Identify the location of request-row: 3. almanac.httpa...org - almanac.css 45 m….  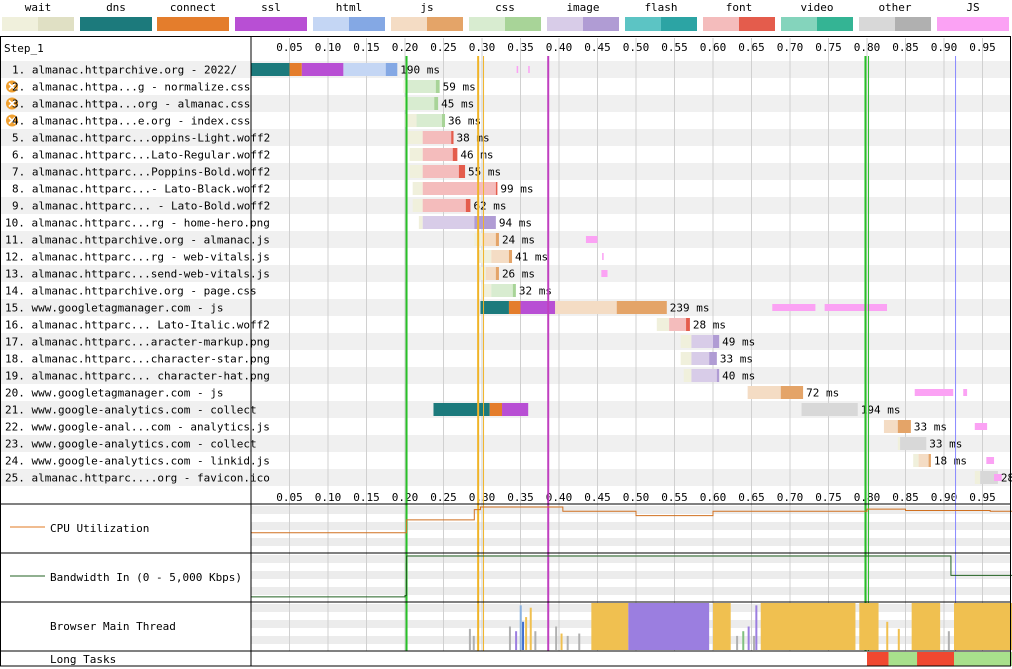
(240, 104).